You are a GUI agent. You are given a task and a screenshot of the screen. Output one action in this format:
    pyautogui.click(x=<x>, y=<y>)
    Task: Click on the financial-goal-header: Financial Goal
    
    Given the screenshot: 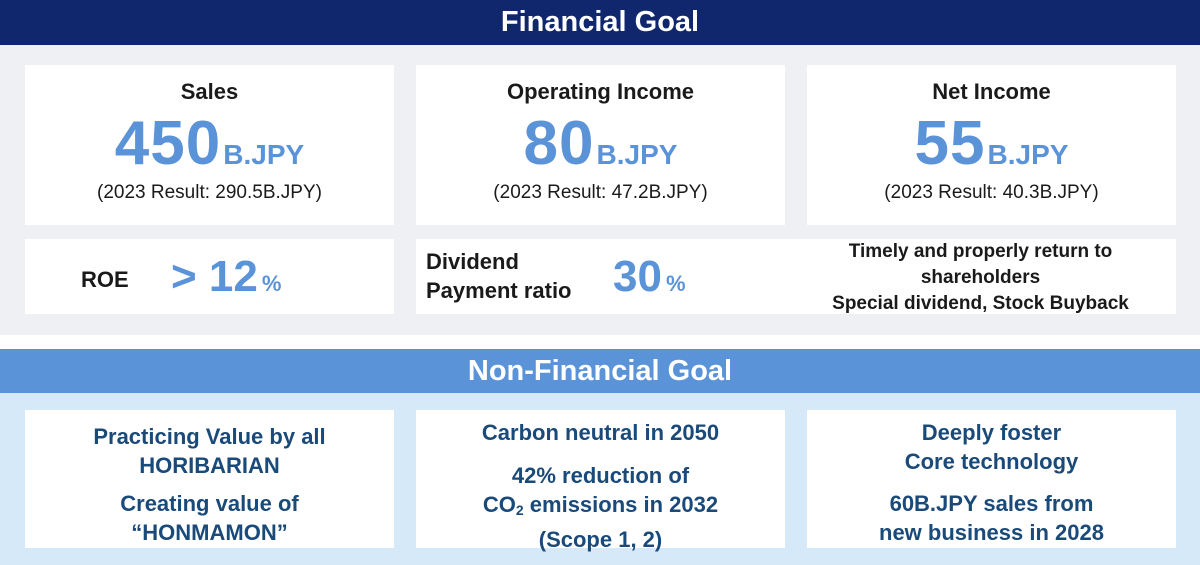 What is the action you would take?
    pyautogui.click(x=600, y=22)
    